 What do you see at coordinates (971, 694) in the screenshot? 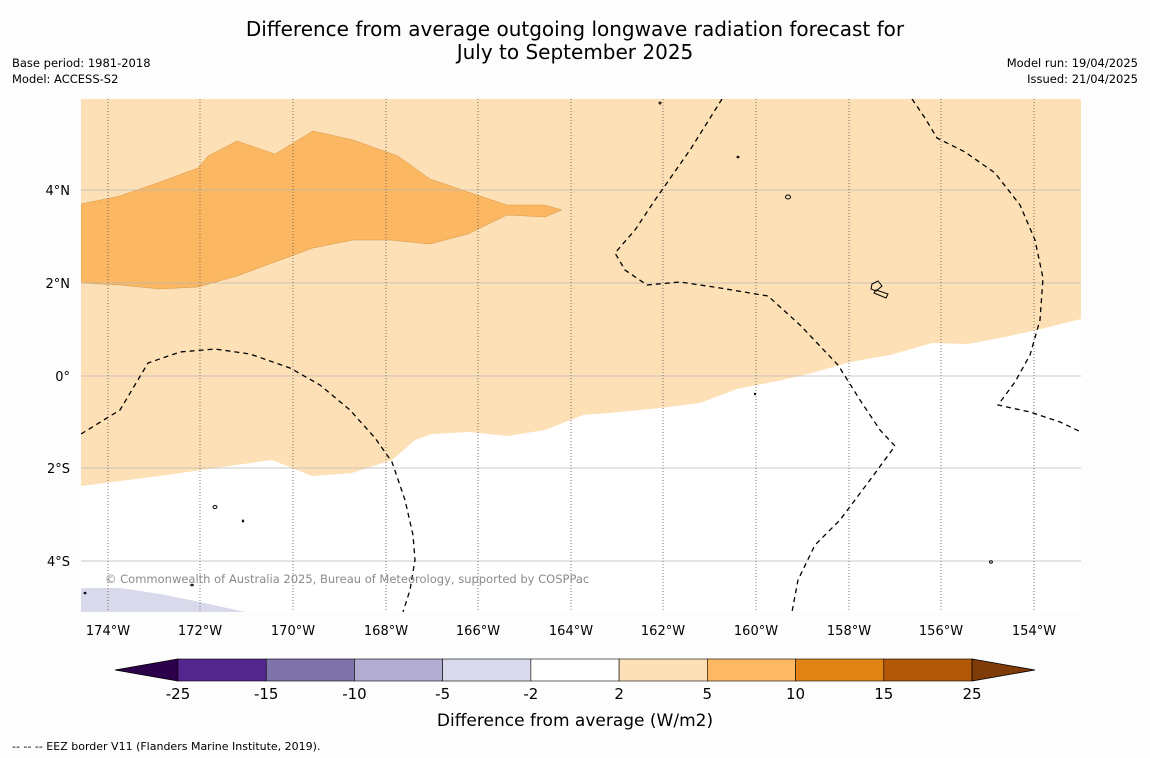
I see `colorbar-tick-label: 25` at bounding box center [971, 694].